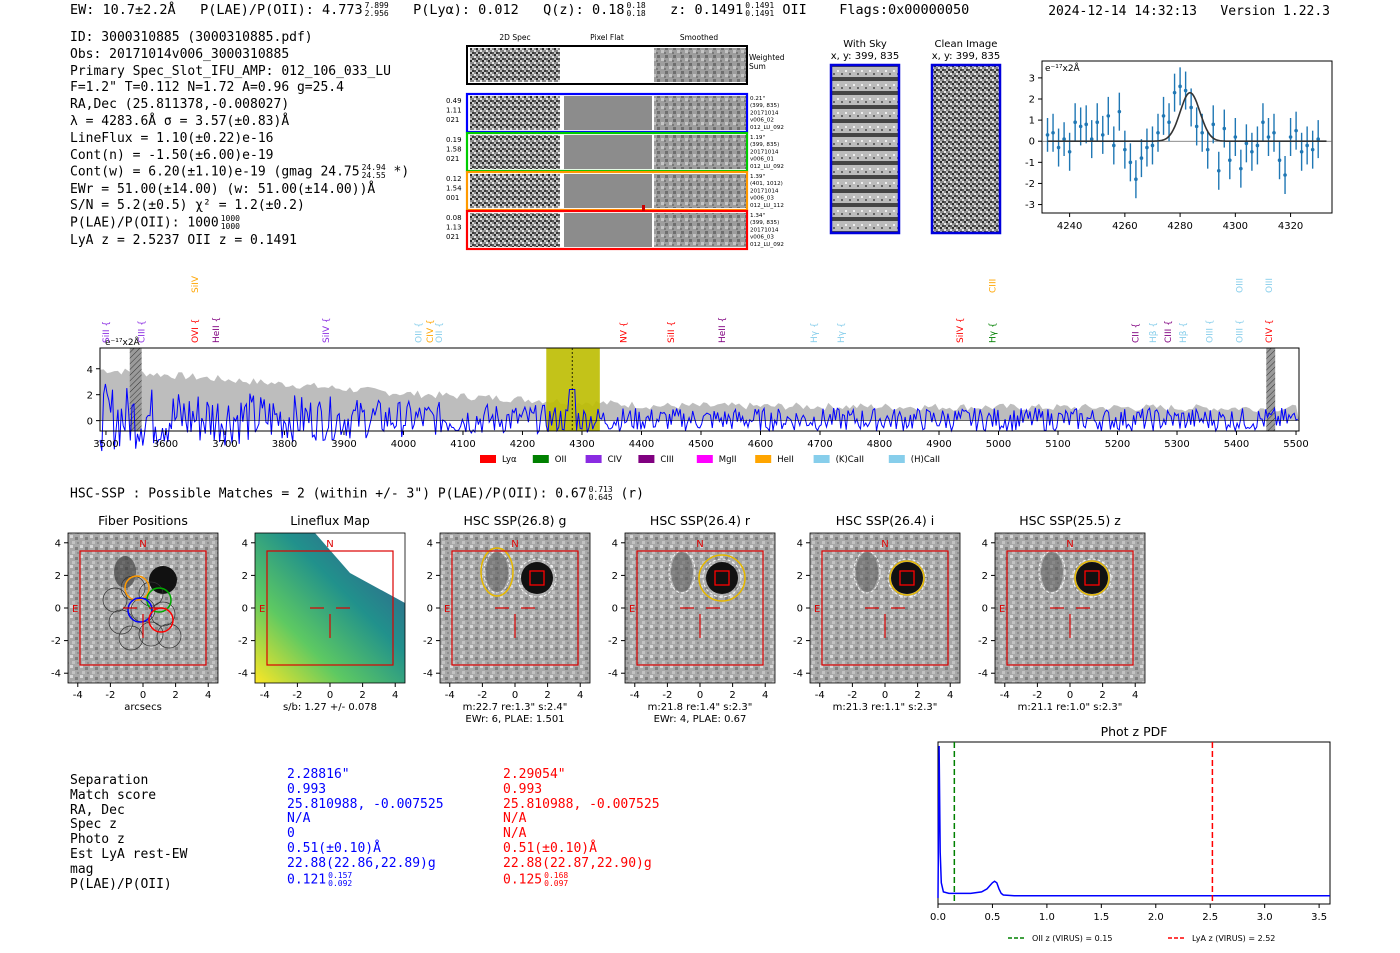 This screenshot has width=1400, height=953. I want to click on hsc-aperture, so click(537, 578).